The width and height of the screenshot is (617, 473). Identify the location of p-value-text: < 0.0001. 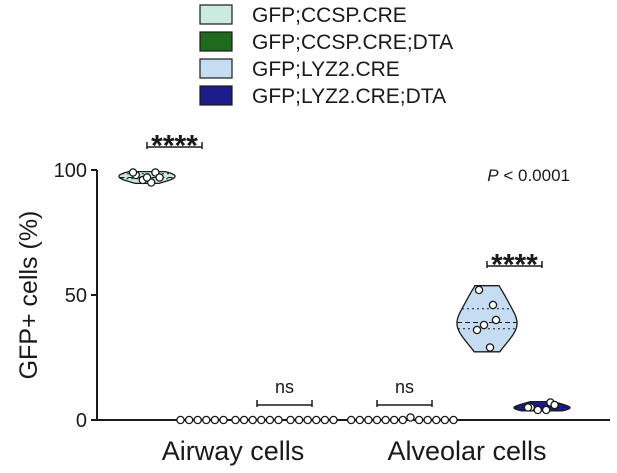
(534, 175).